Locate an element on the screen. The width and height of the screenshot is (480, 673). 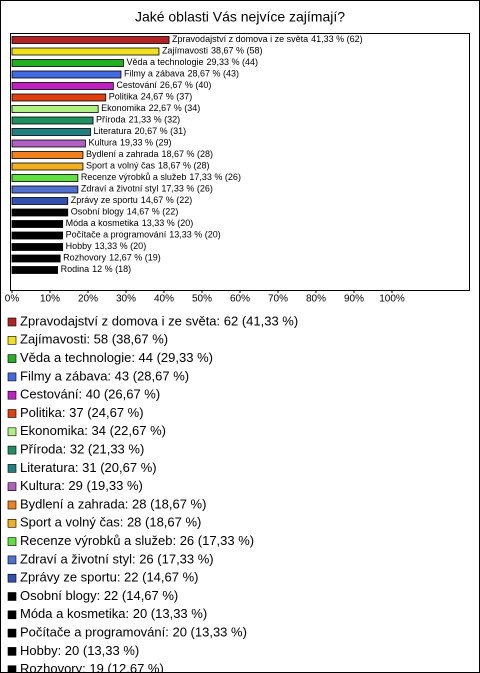
bar-category: Móda a kosmetika is located at coordinates (102, 223).